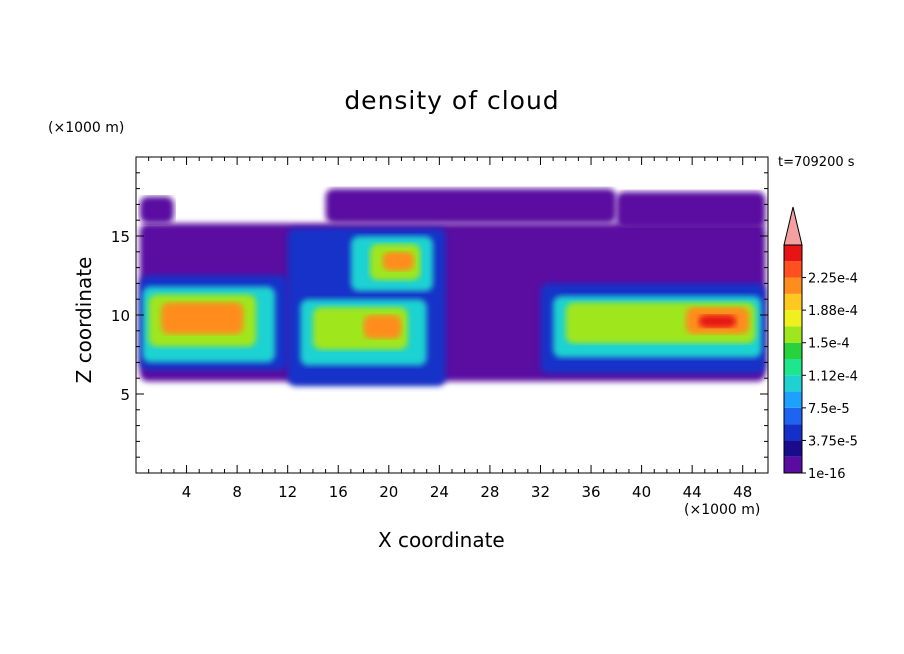 The height and width of the screenshot is (654, 904). What do you see at coordinates (120, 237) in the screenshot?
I see `y-tick-label: 15` at bounding box center [120, 237].